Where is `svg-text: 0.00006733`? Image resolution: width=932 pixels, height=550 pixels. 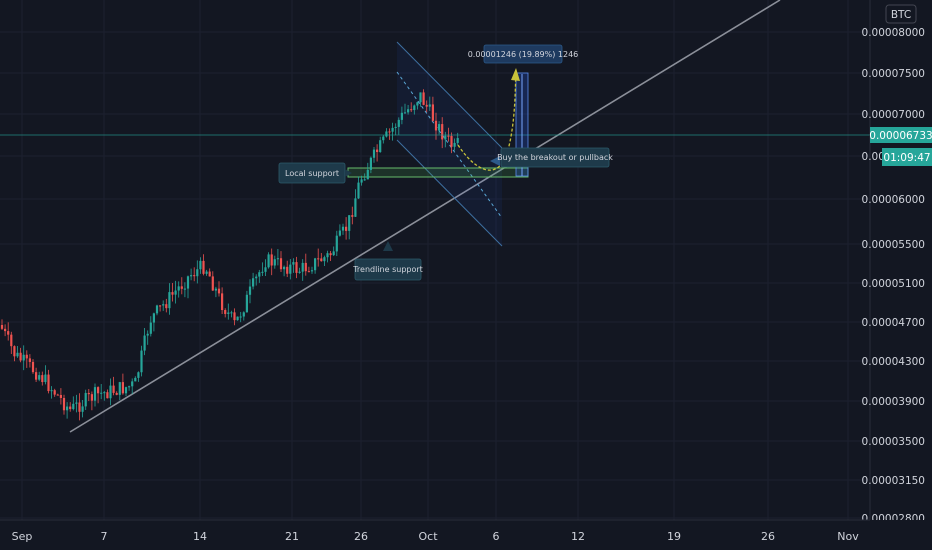 svg-text: 0.00006733 is located at coordinates (900, 136).